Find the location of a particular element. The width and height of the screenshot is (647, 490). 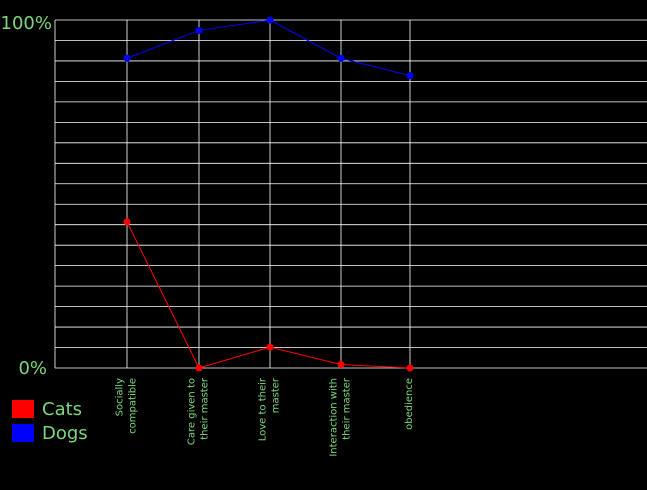

legend-swatch-cats is located at coordinates (23, 409).